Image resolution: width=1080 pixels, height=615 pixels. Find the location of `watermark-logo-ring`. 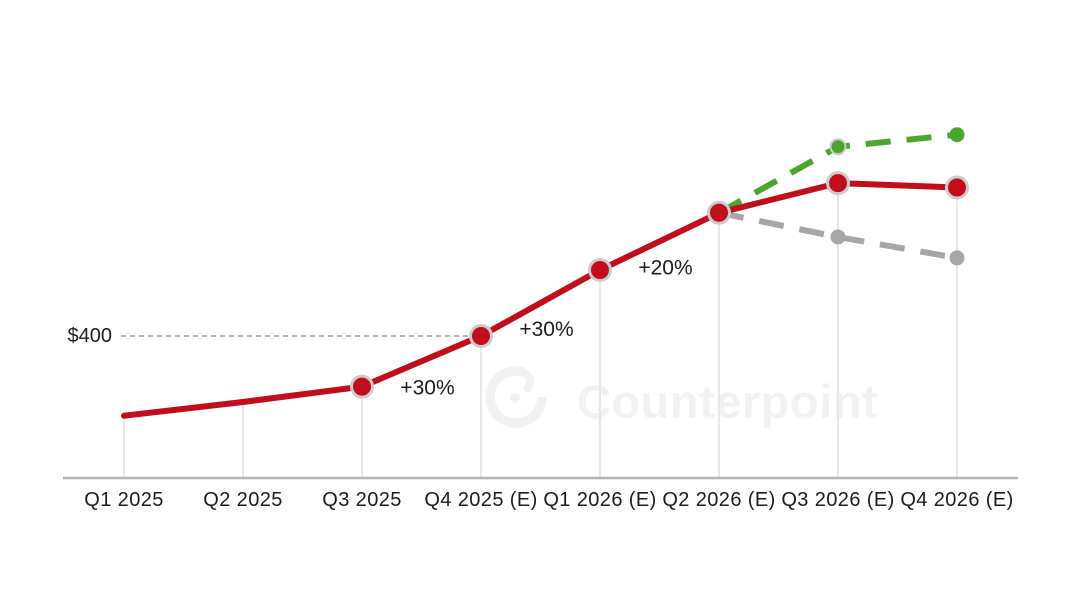

watermark-logo-ring is located at coordinates (516, 397).